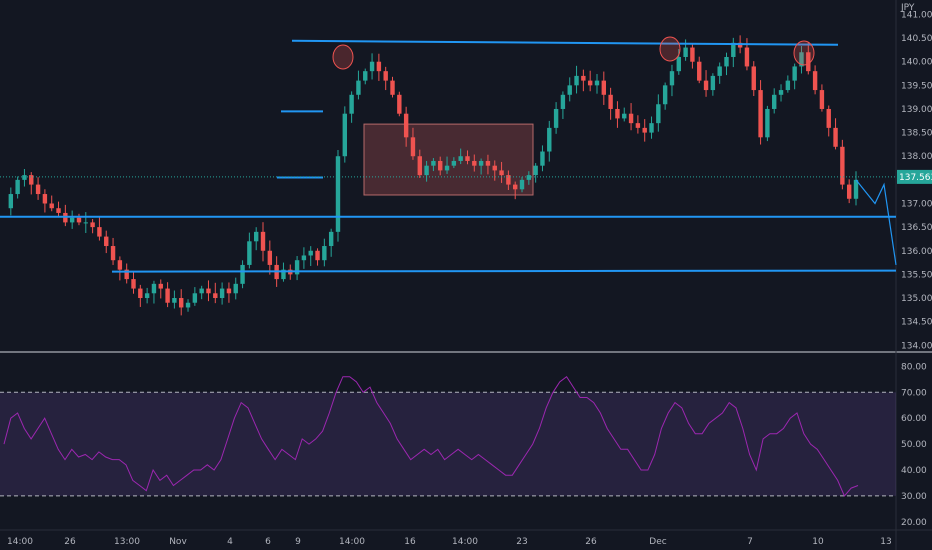 This screenshot has height=550, width=932. Describe the element at coordinates (916, 63) in the screenshot. I see `price-tick-label: 140.000` at that location.